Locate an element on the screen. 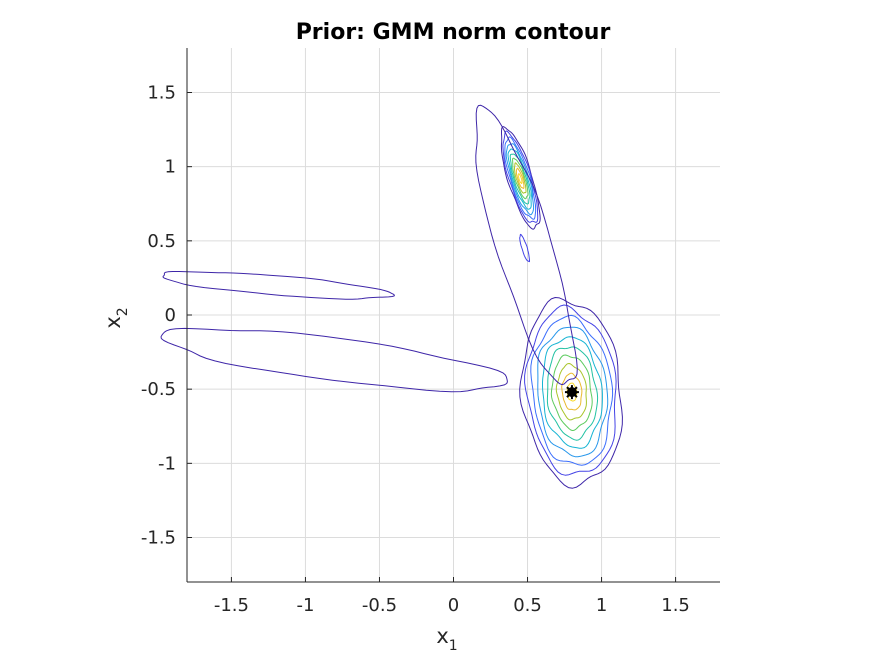 The image size is (875, 656). y-axis-label-main: x is located at coordinates (113, 322).